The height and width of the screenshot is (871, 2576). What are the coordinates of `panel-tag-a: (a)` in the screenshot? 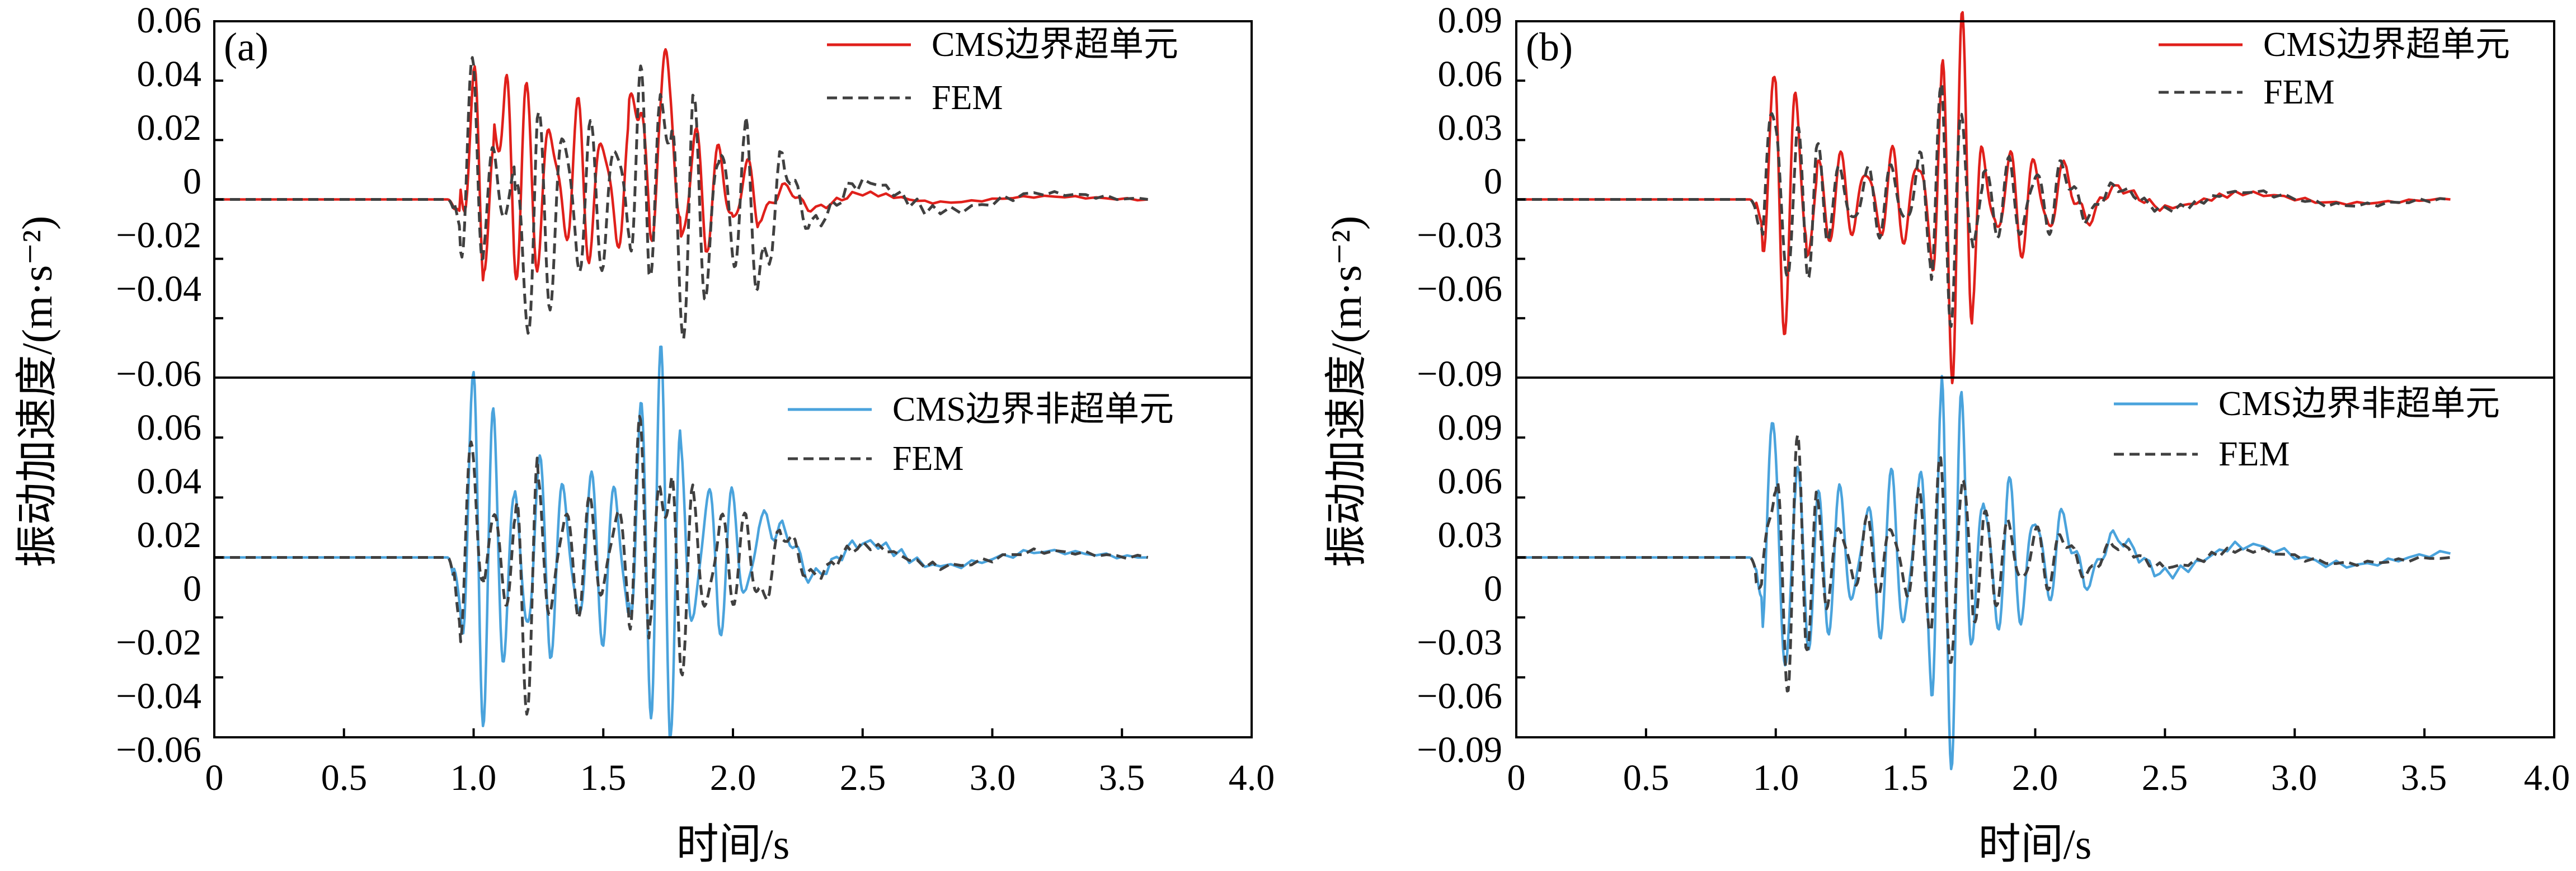 It's located at (246, 47).